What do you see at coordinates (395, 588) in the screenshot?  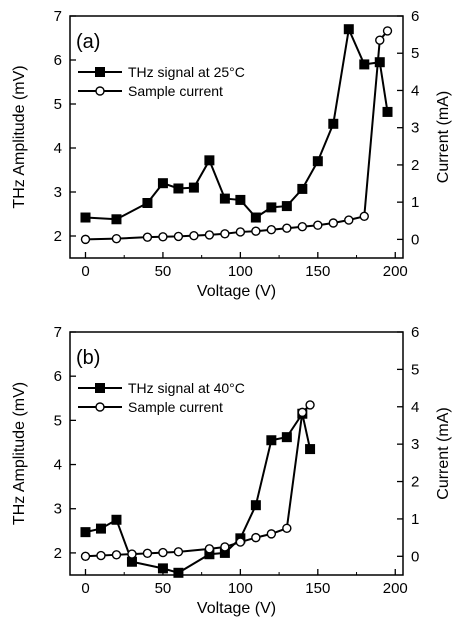 I see `x-tick-label: 200` at bounding box center [395, 588].